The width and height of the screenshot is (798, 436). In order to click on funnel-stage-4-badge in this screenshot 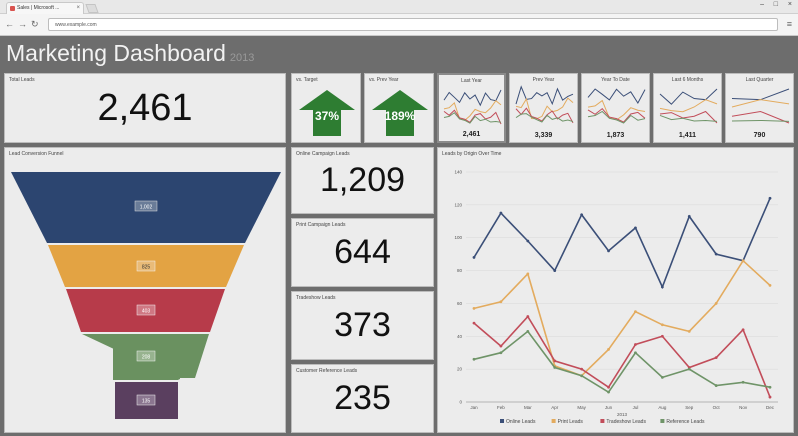, I will do `click(146, 356)`.